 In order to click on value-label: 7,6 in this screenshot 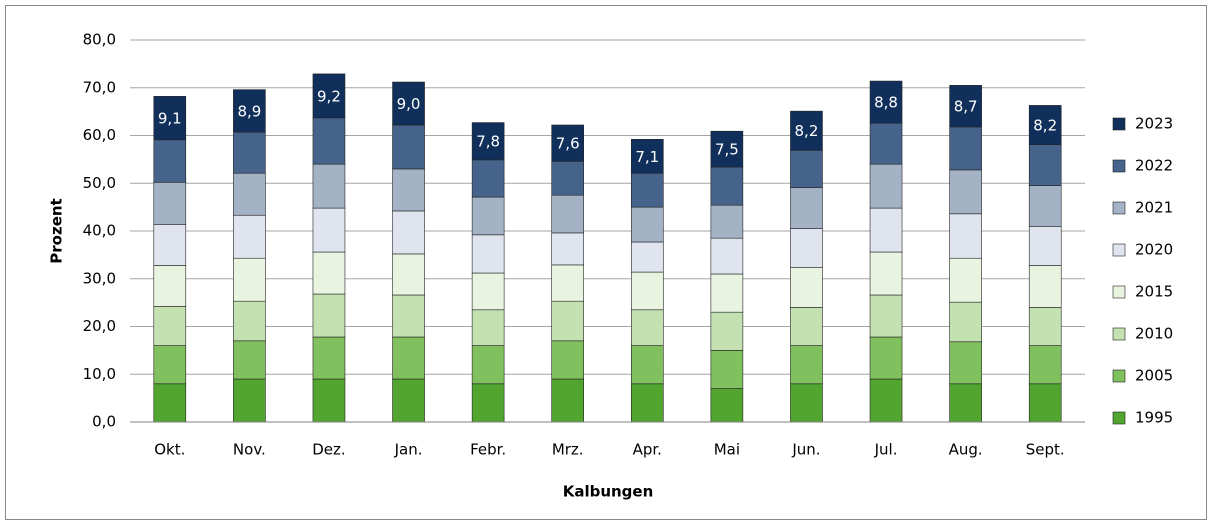, I will do `click(568, 144)`.